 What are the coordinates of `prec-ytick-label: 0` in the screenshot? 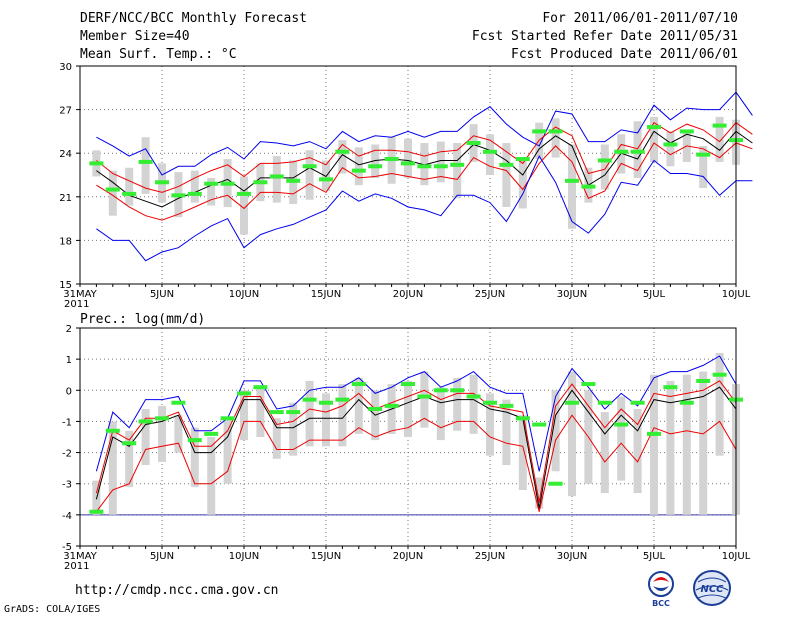 It's located at (69, 391).